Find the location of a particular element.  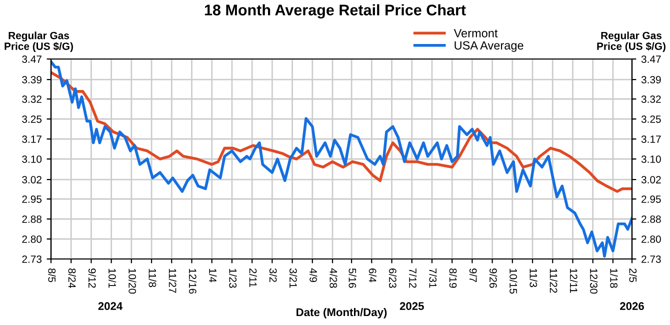

x-tick-label: 8/19 is located at coordinates (453, 278).